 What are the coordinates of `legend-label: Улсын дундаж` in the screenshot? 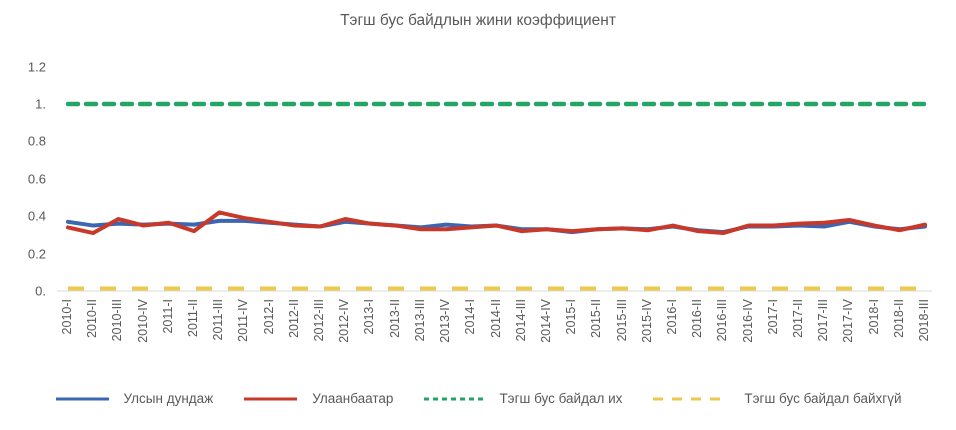 It's located at (168, 398).